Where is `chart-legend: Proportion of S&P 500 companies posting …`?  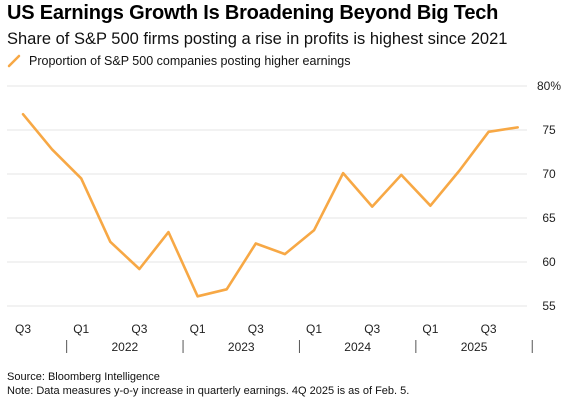 chart-legend: Proportion of S&P 500 companies posting … is located at coordinates (179, 61).